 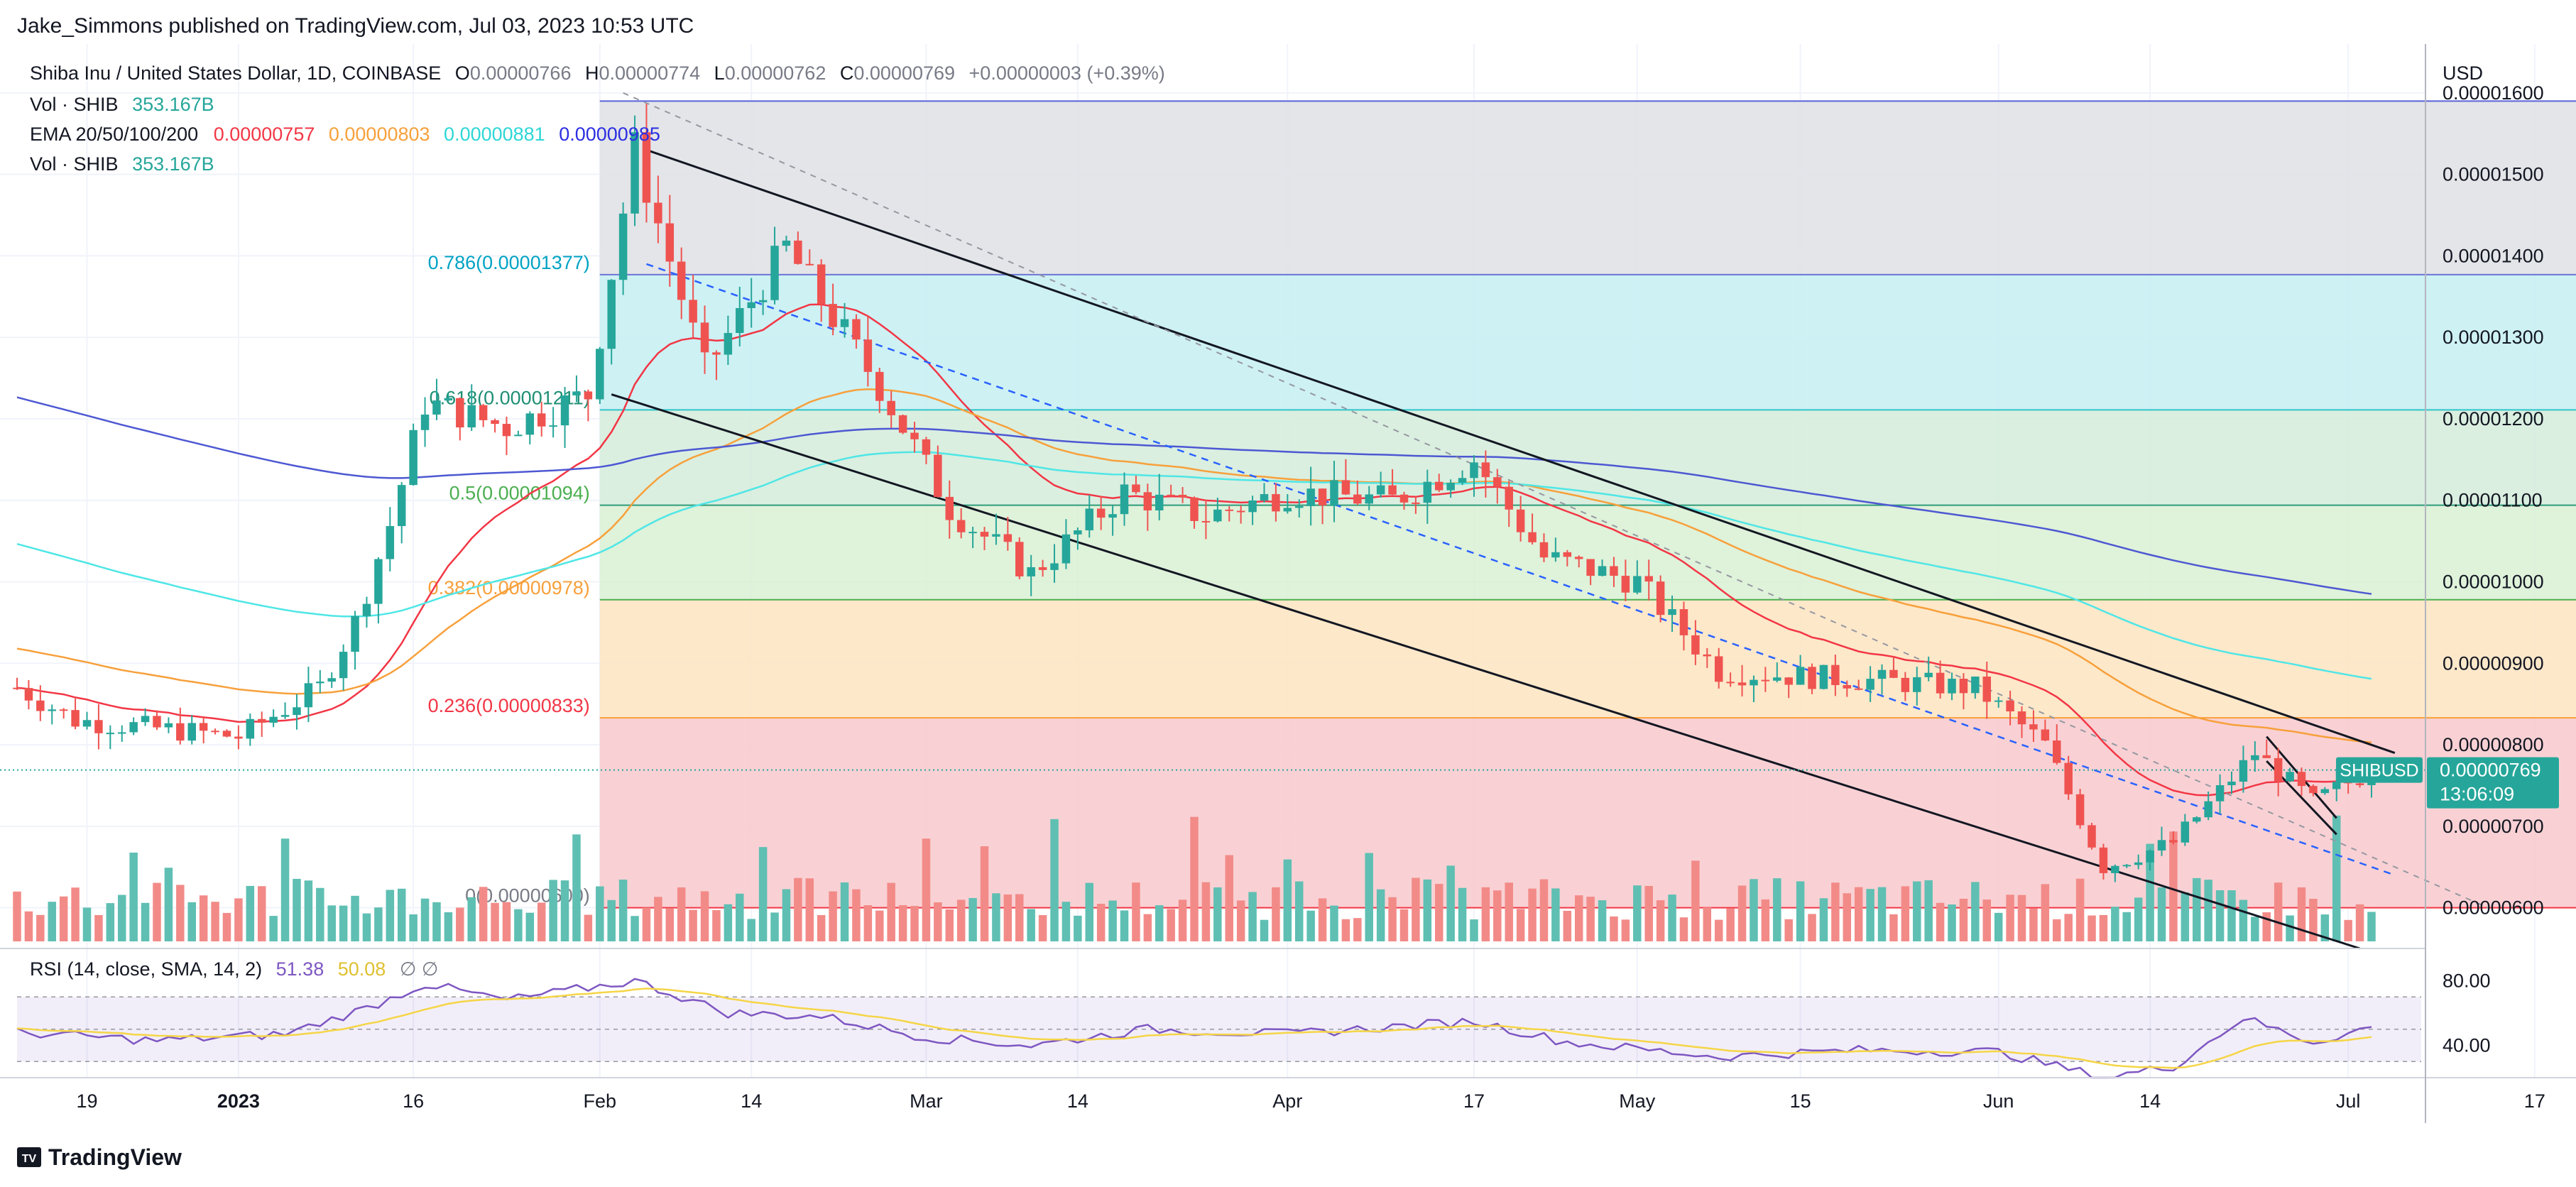 What do you see at coordinates (2493, 783) in the screenshot?
I see `price-tag` at bounding box center [2493, 783].